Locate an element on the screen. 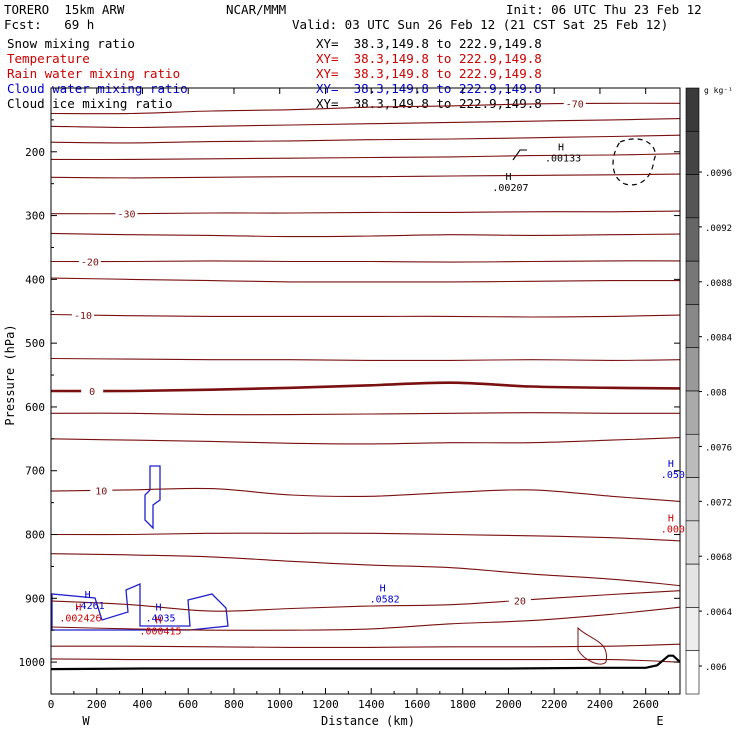  forecast-hour: Fcst: 69 h is located at coordinates (49, 24).